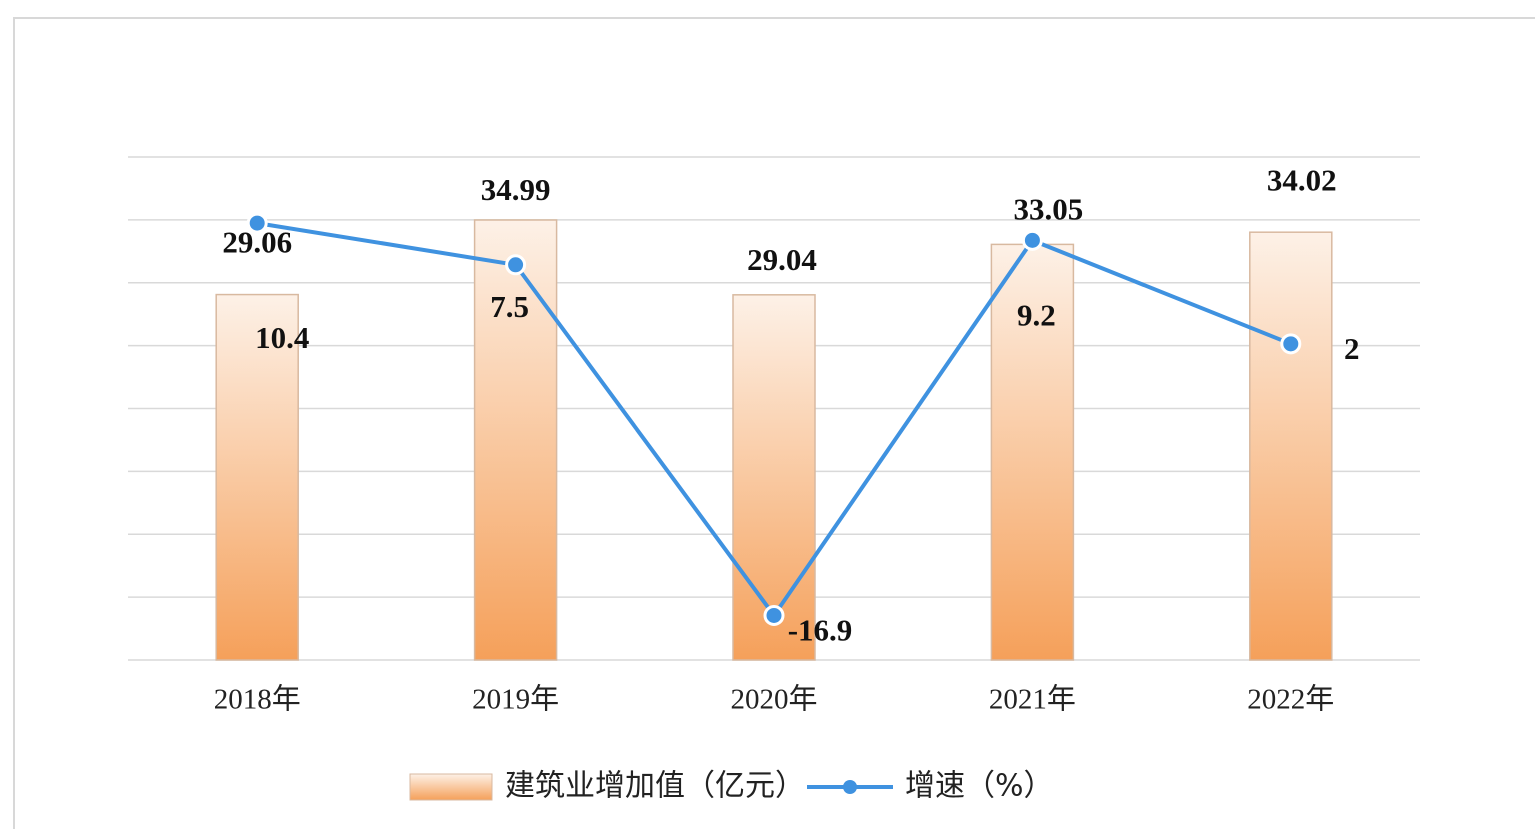  I want to click on legend-label: 增速（%）, so click(979, 786).